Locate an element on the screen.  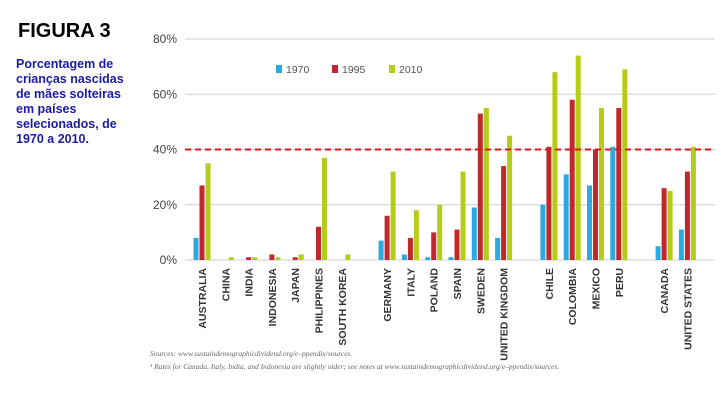
legend-swatch-2010 is located at coordinates (392, 69).